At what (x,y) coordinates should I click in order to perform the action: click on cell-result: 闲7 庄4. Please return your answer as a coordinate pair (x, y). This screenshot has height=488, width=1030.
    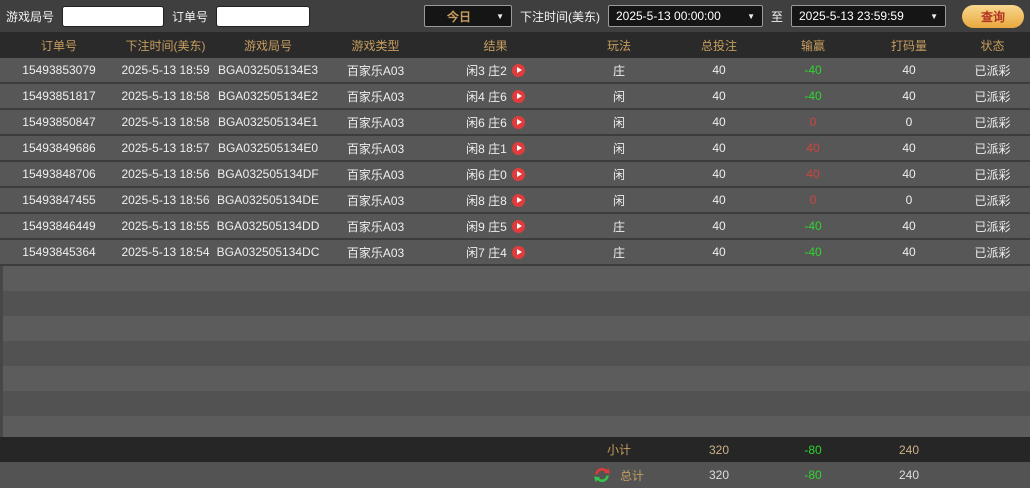
    Looking at the image, I should click on (495, 252).